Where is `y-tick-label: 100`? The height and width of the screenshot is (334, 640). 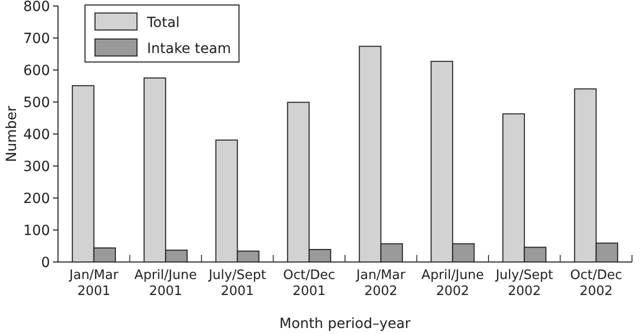 y-tick-label: 100 is located at coordinates (36, 230).